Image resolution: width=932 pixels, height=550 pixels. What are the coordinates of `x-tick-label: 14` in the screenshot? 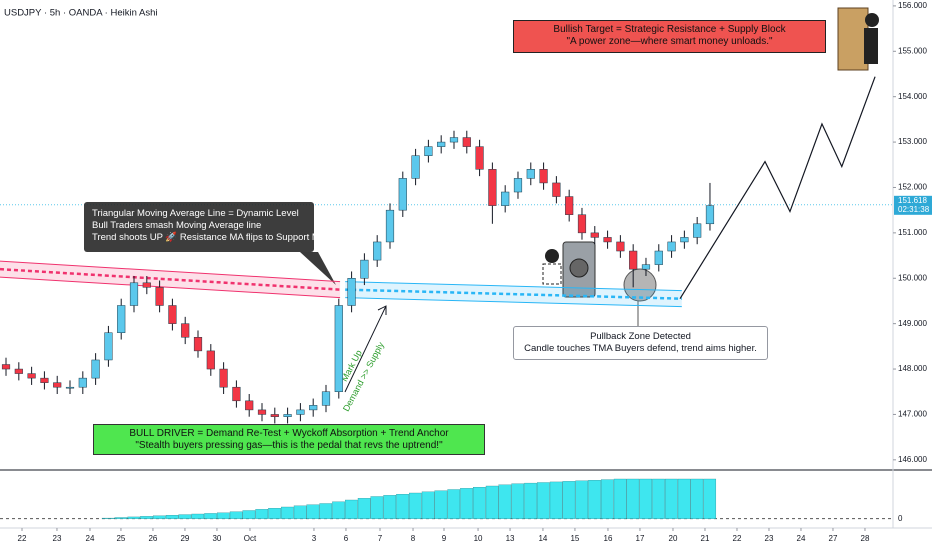 It's located at (542, 538).